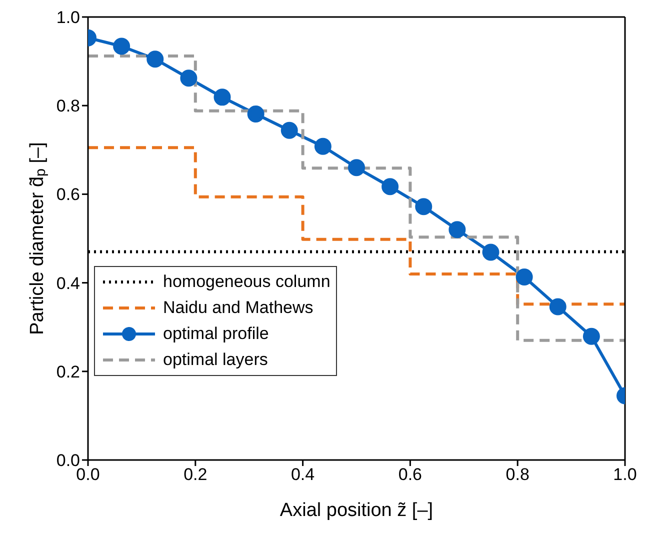 This screenshot has width=654, height=534. What do you see at coordinates (625, 474) in the screenshot?
I see `x-tick-label: 1.0` at bounding box center [625, 474].